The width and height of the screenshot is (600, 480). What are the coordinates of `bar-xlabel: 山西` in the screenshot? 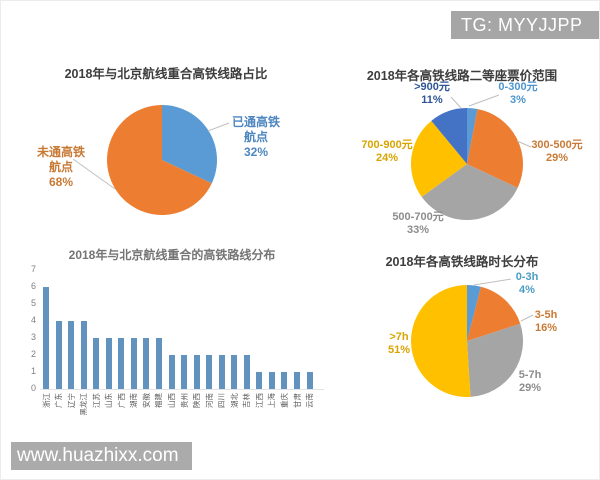 It's located at (171, 400).